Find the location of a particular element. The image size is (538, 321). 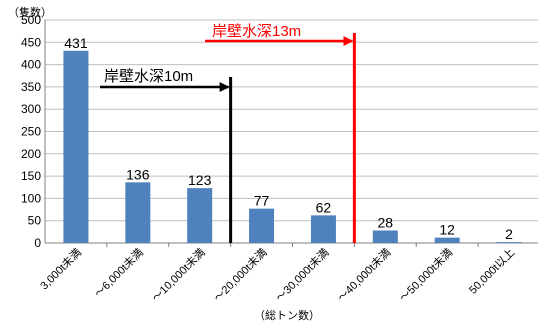

x-tick-label: ～30,000t未満 is located at coordinates (302, 275).